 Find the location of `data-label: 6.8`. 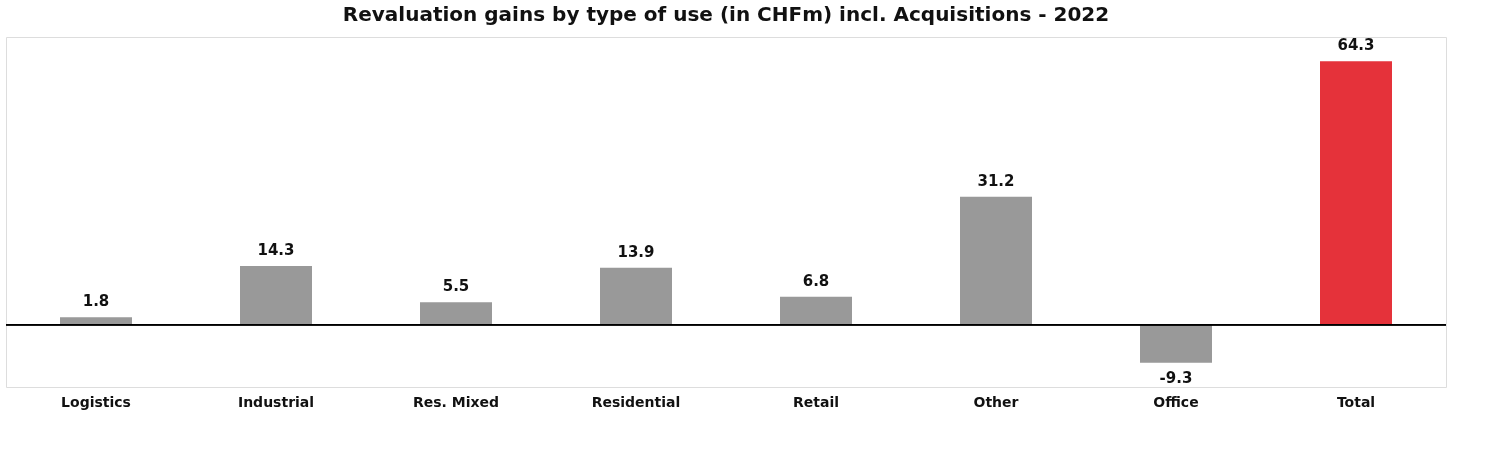

data-label: 6.8 is located at coordinates (816, 280).